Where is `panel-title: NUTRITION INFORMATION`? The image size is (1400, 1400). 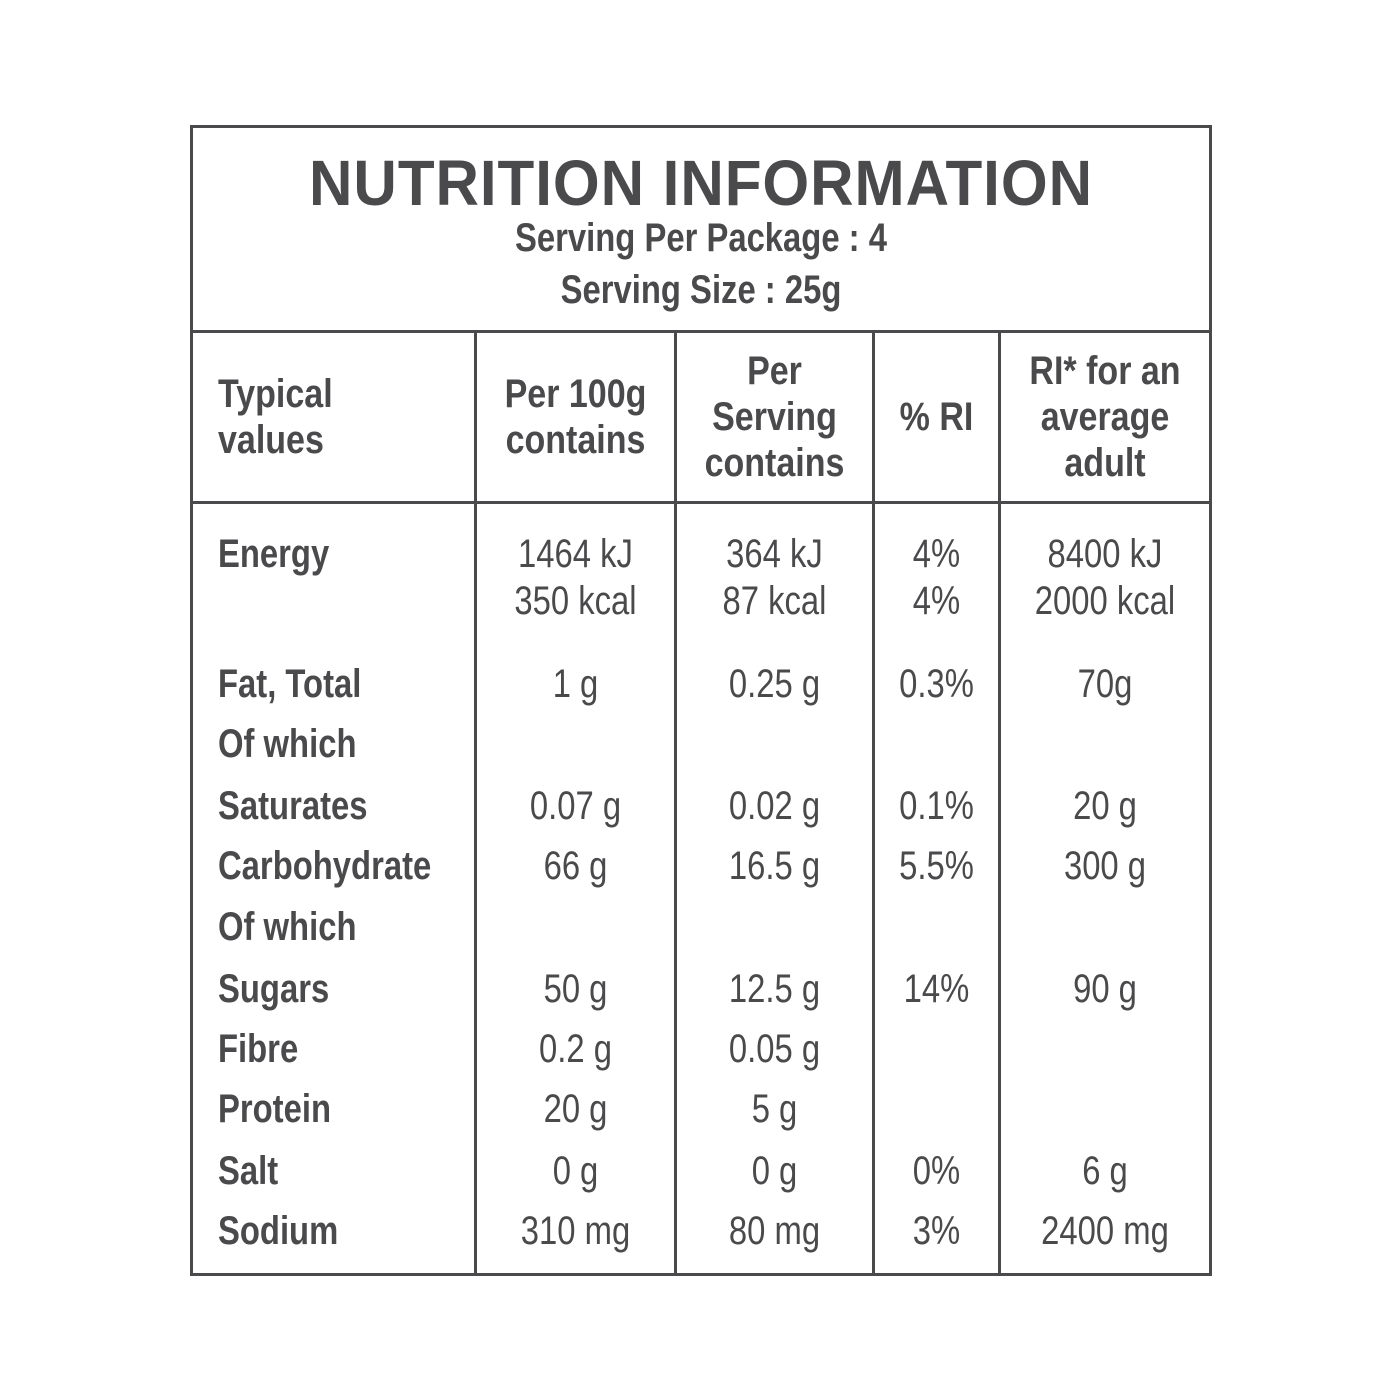
panel-title: NUTRITION INFORMATION is located at coordinates (701, 183).